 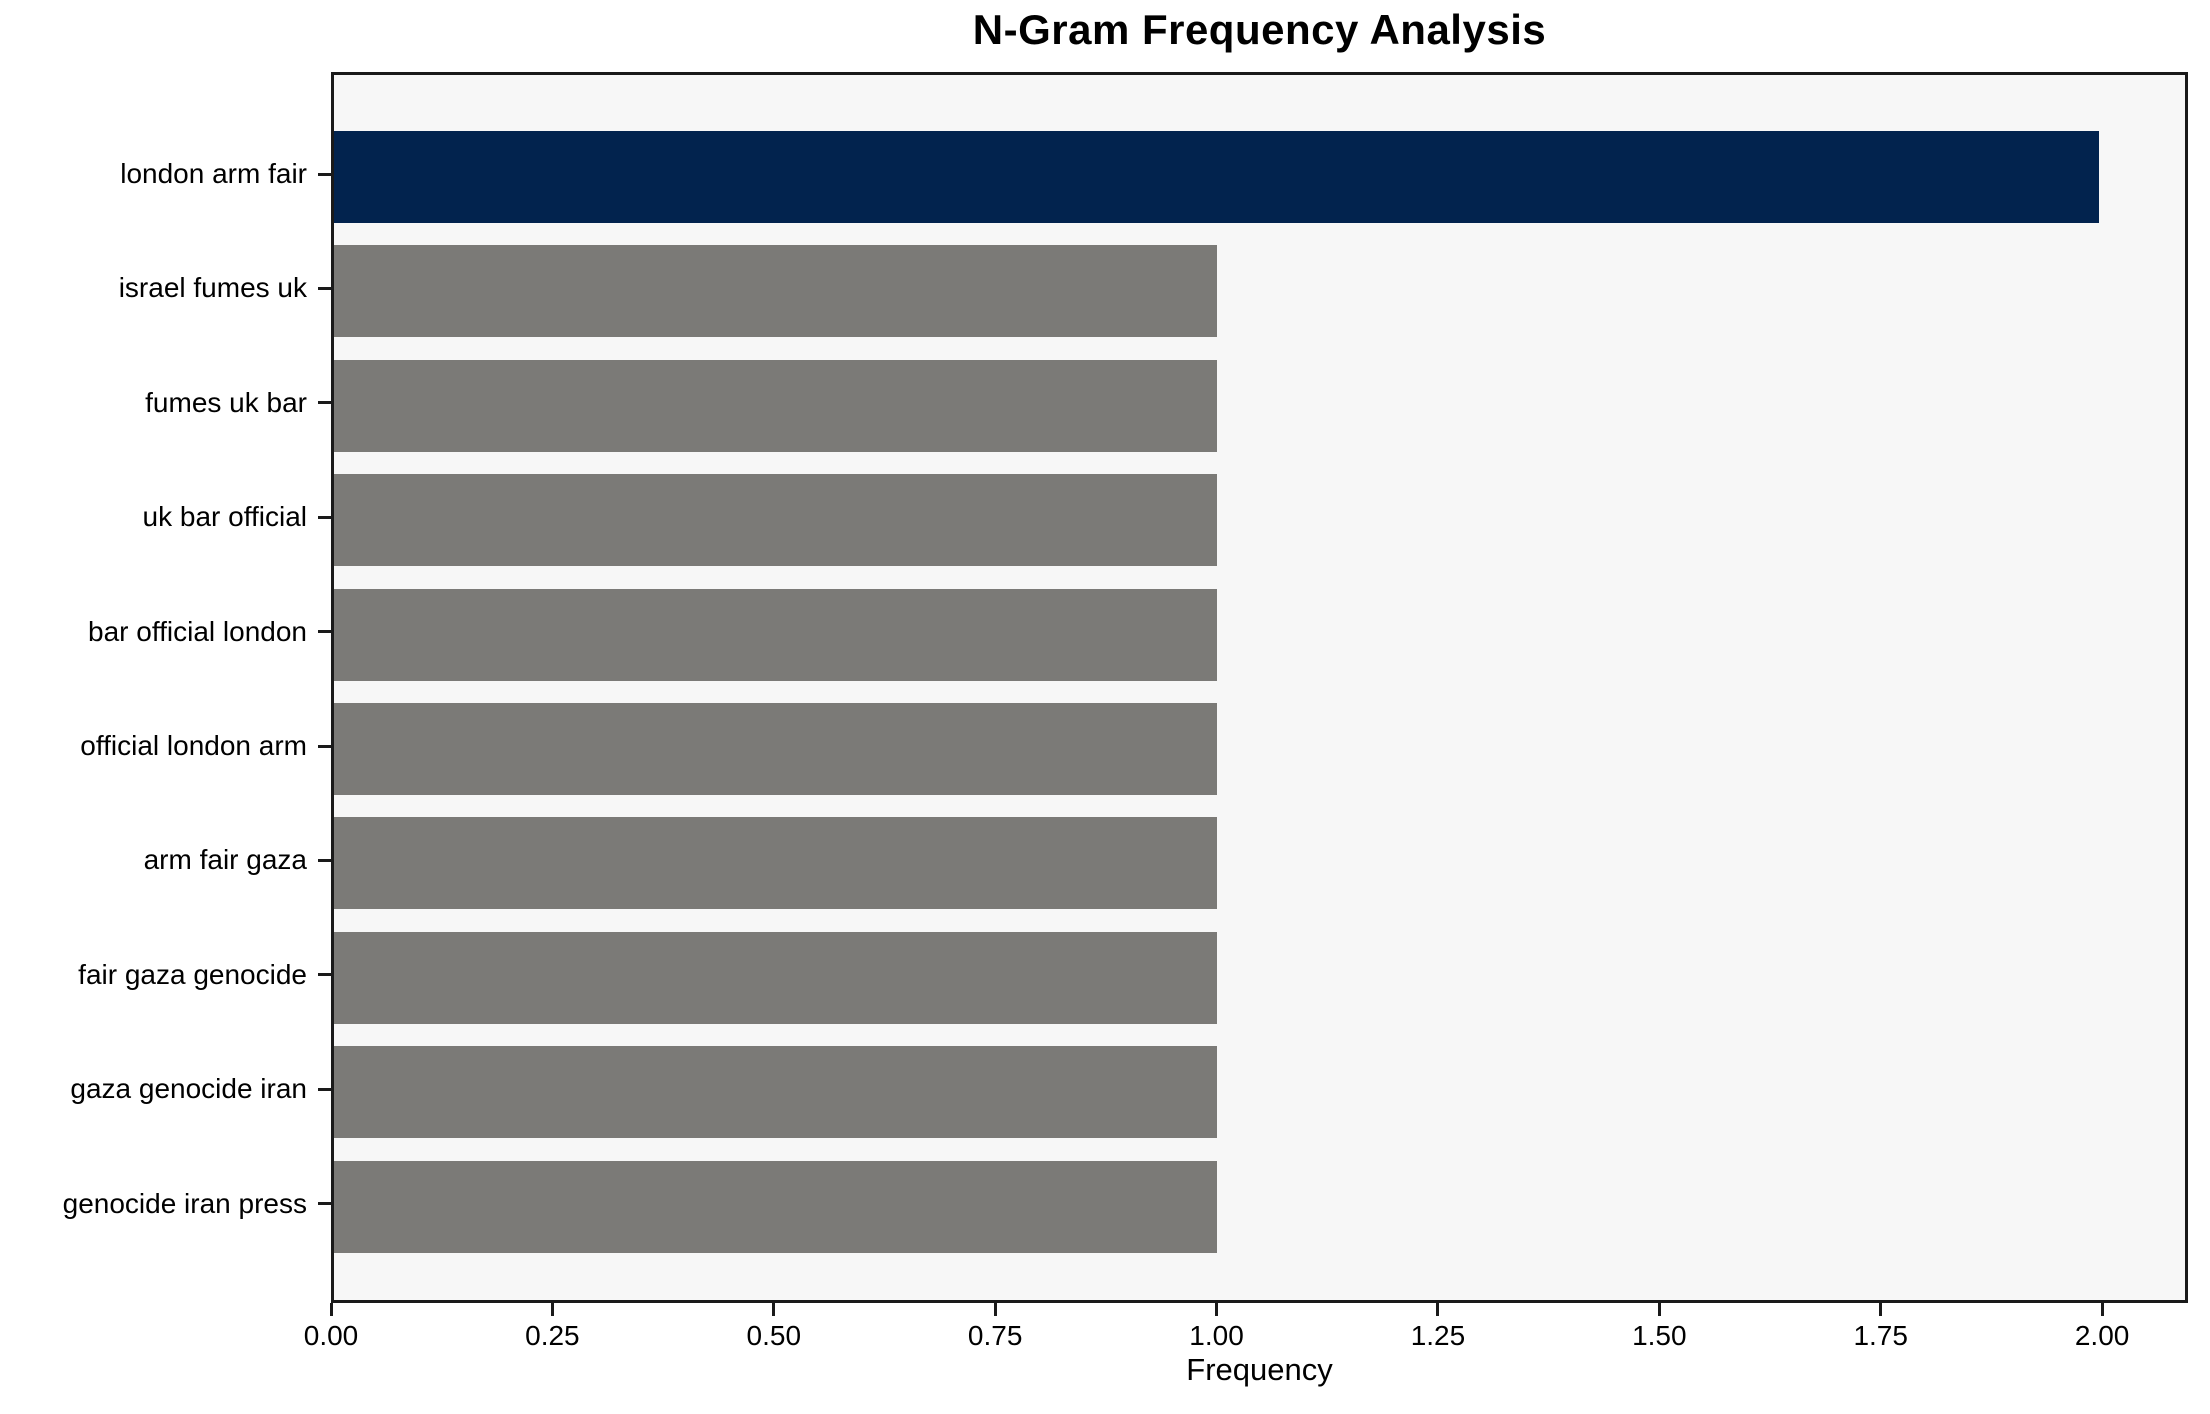 I want to click on y-tick-label: fumes uk bar, so click(x=226, y=402).